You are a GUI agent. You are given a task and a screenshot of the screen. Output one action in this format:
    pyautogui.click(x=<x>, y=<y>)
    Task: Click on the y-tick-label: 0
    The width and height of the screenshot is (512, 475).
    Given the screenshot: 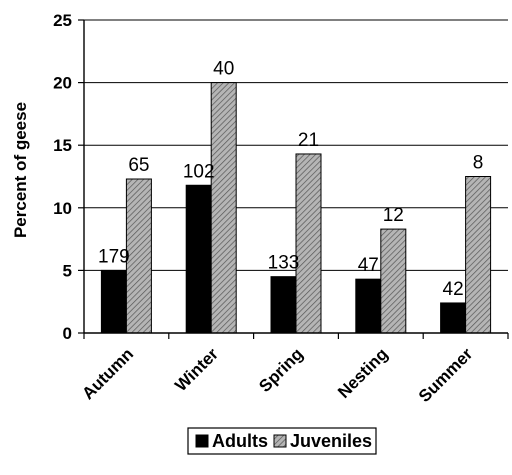 What is the action you would take?
    pyautogui.click(x=67, y=333)
    